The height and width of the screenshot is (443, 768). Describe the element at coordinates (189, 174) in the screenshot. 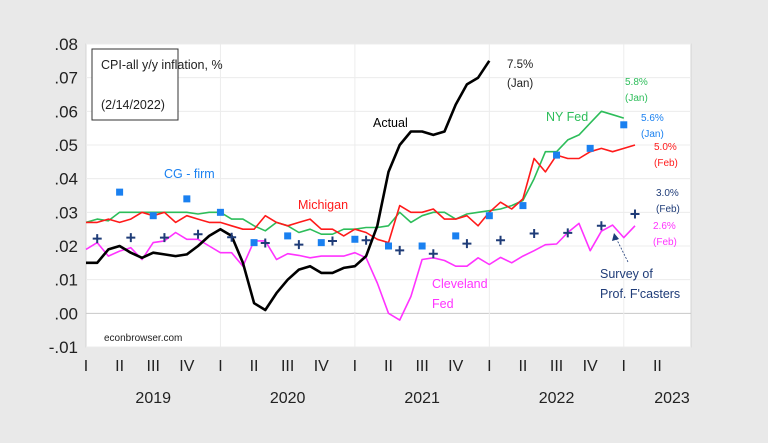

I see `label-cgfirm: CG - firm` at that location.